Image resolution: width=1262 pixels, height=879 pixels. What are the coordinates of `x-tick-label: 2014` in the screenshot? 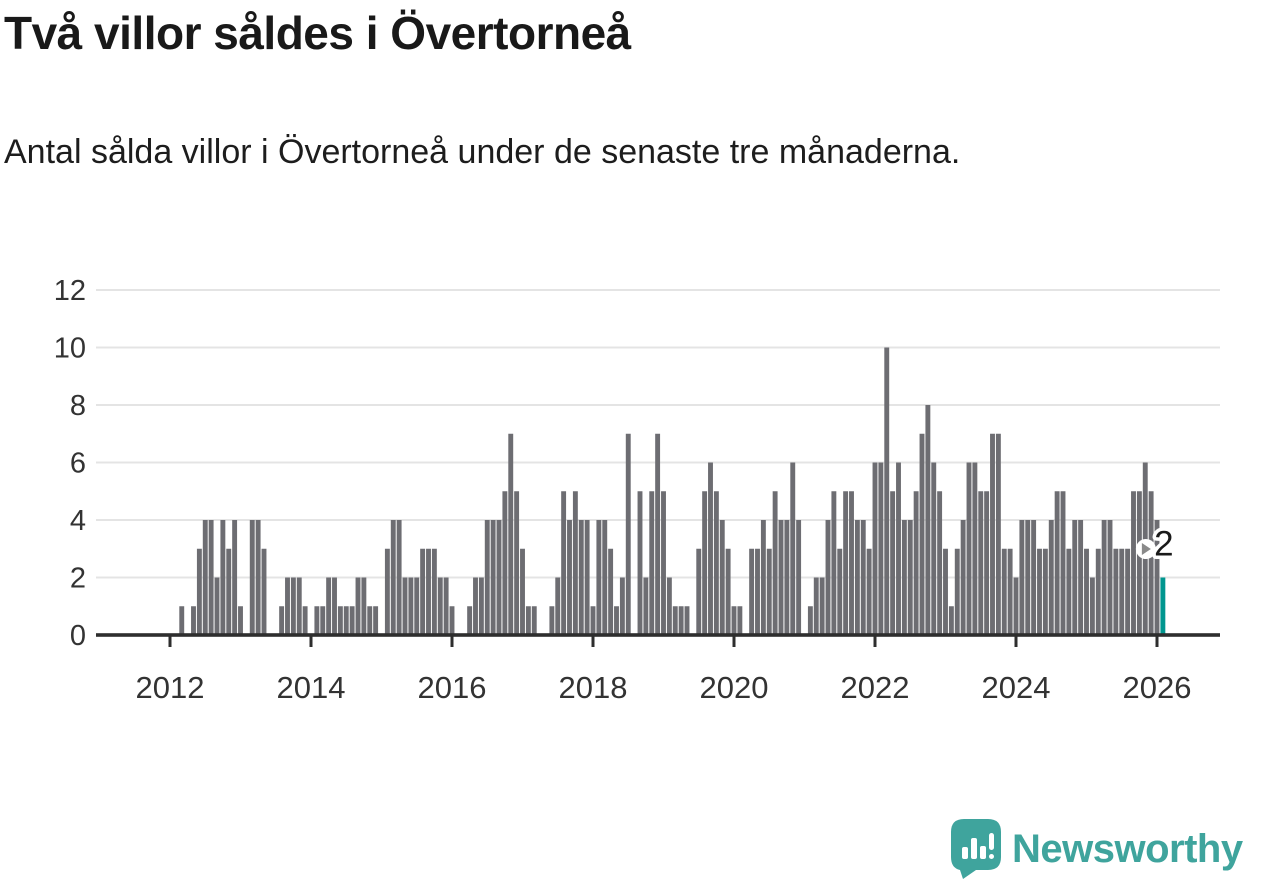 It's located at (311, 687).